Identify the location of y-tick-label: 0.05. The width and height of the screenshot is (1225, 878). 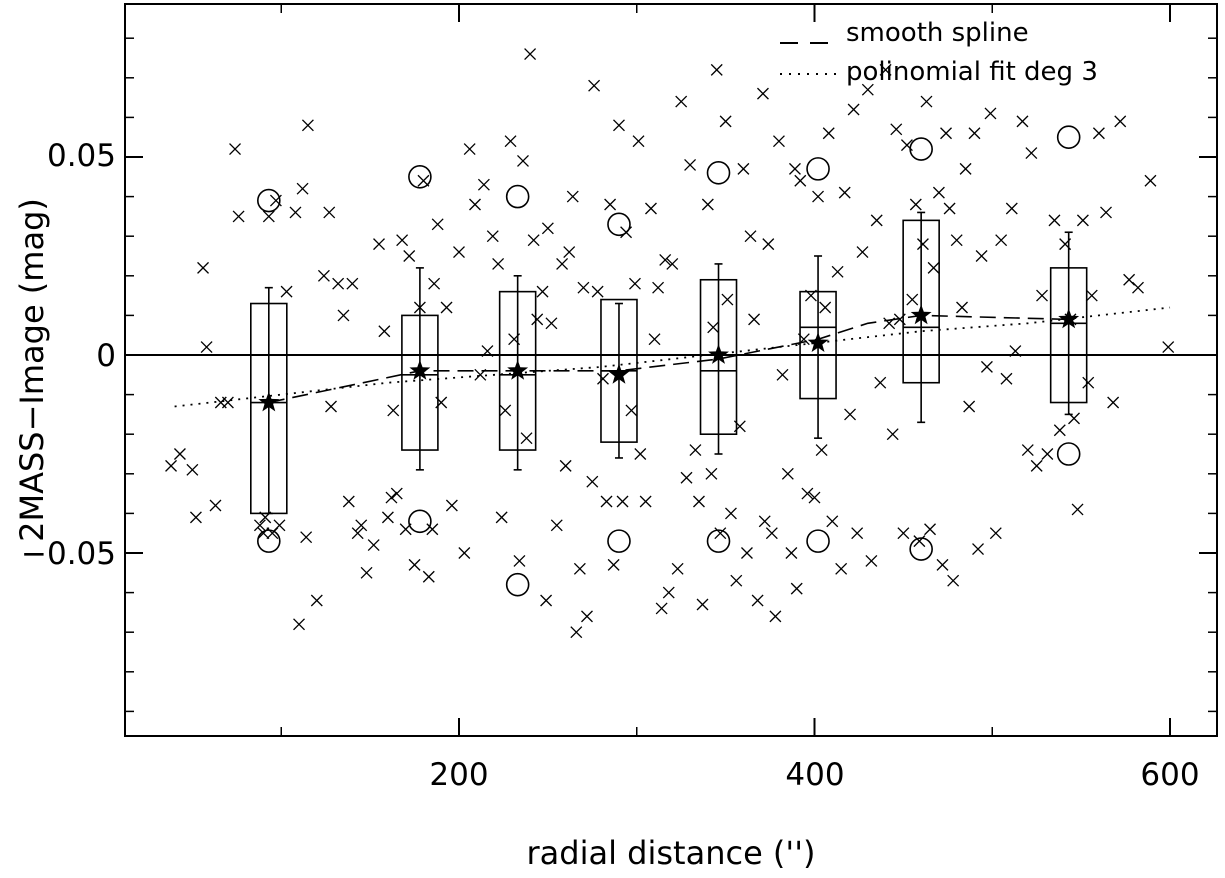
(81, 156).